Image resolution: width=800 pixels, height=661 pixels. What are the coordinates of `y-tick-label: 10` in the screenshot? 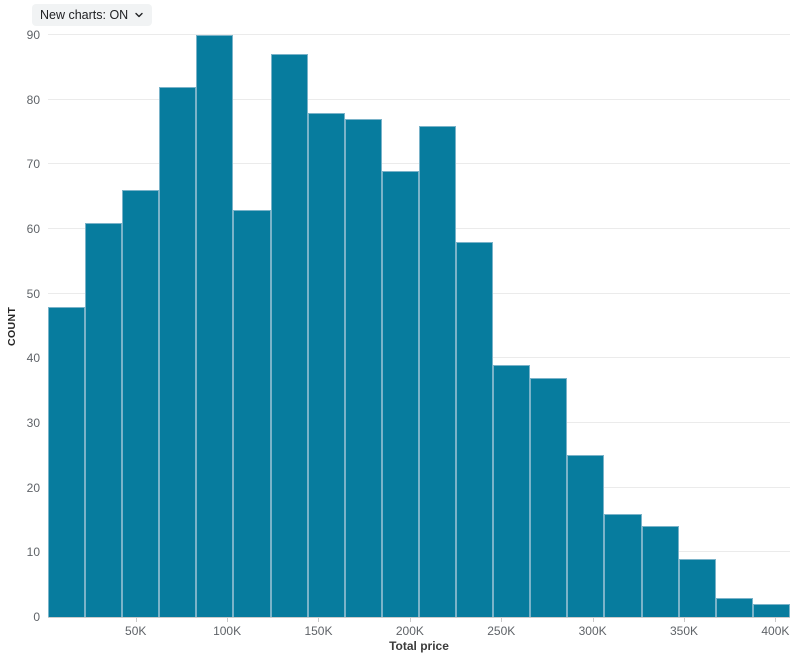 It's located at (33, 552).